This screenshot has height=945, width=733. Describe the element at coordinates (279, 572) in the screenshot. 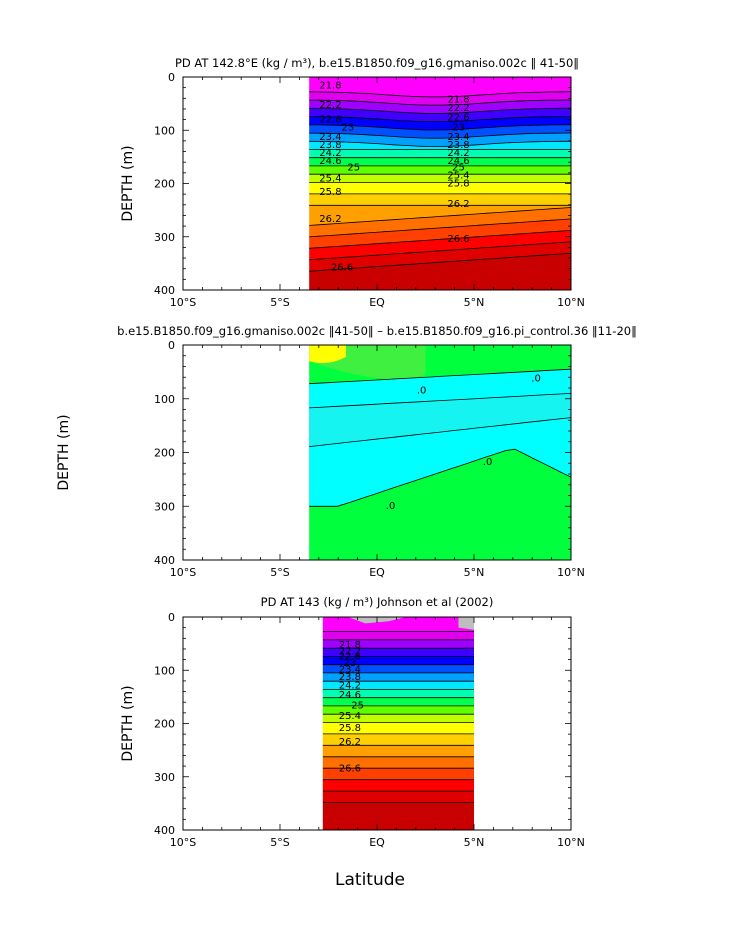

I see `x-tick-label: 5°S` at that location.